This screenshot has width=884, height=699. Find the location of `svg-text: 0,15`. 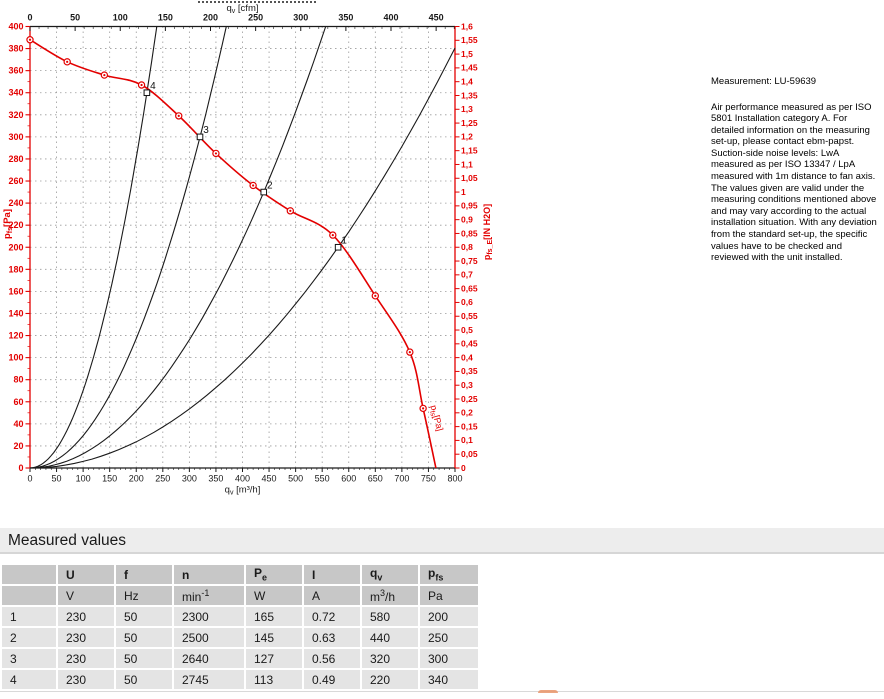

svg-text: 0,15 is located at coordinates (469, 426).